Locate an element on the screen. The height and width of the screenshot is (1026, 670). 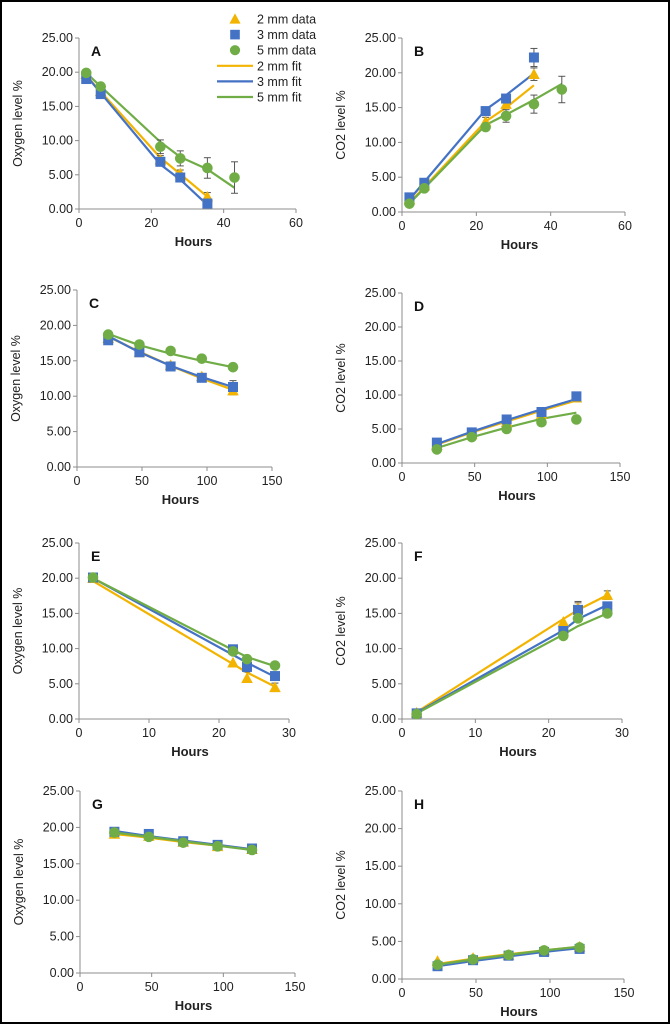
x-tick-label: 30 is located at coordinates (622, 733).